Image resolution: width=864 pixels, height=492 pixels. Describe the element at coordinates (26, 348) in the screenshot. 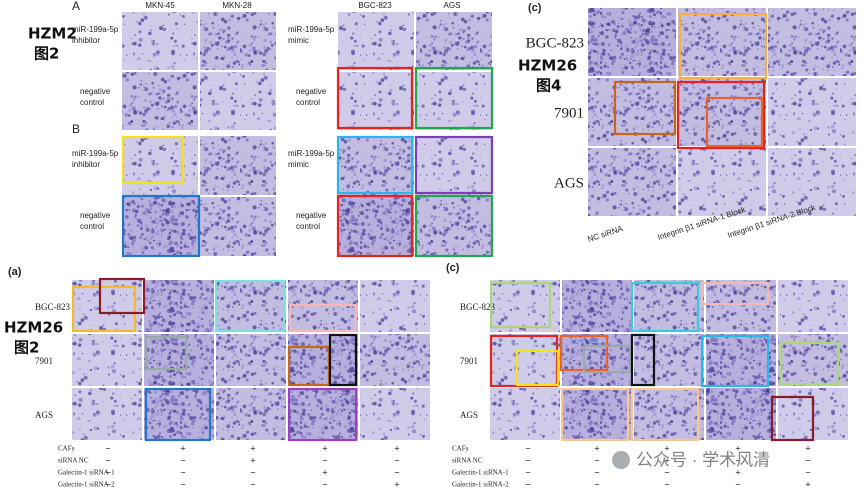

I see `annotation: 图2` at that location.